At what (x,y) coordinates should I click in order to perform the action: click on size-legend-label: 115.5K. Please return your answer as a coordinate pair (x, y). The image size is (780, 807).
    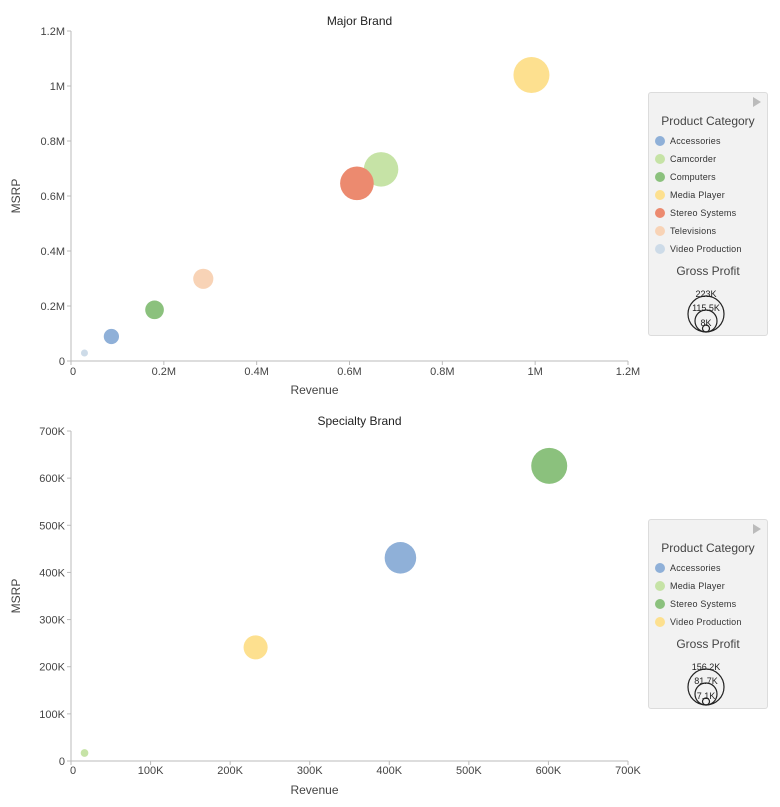
    Looking at the image, I should click on (706, 308).